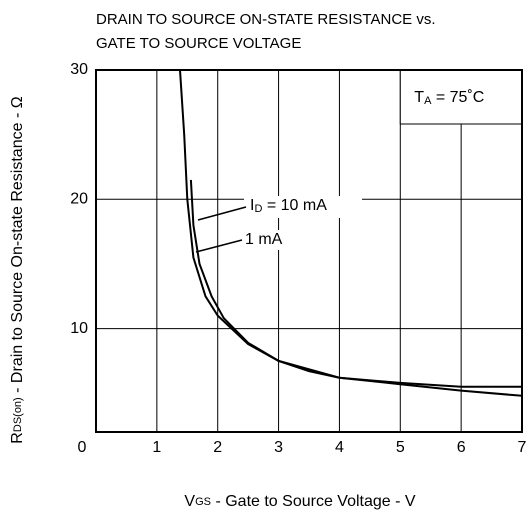  What do you see at coordinates (461, 447) in the screenshot?
I see `x-tick-label: 6` at bounding box center [461, 447].